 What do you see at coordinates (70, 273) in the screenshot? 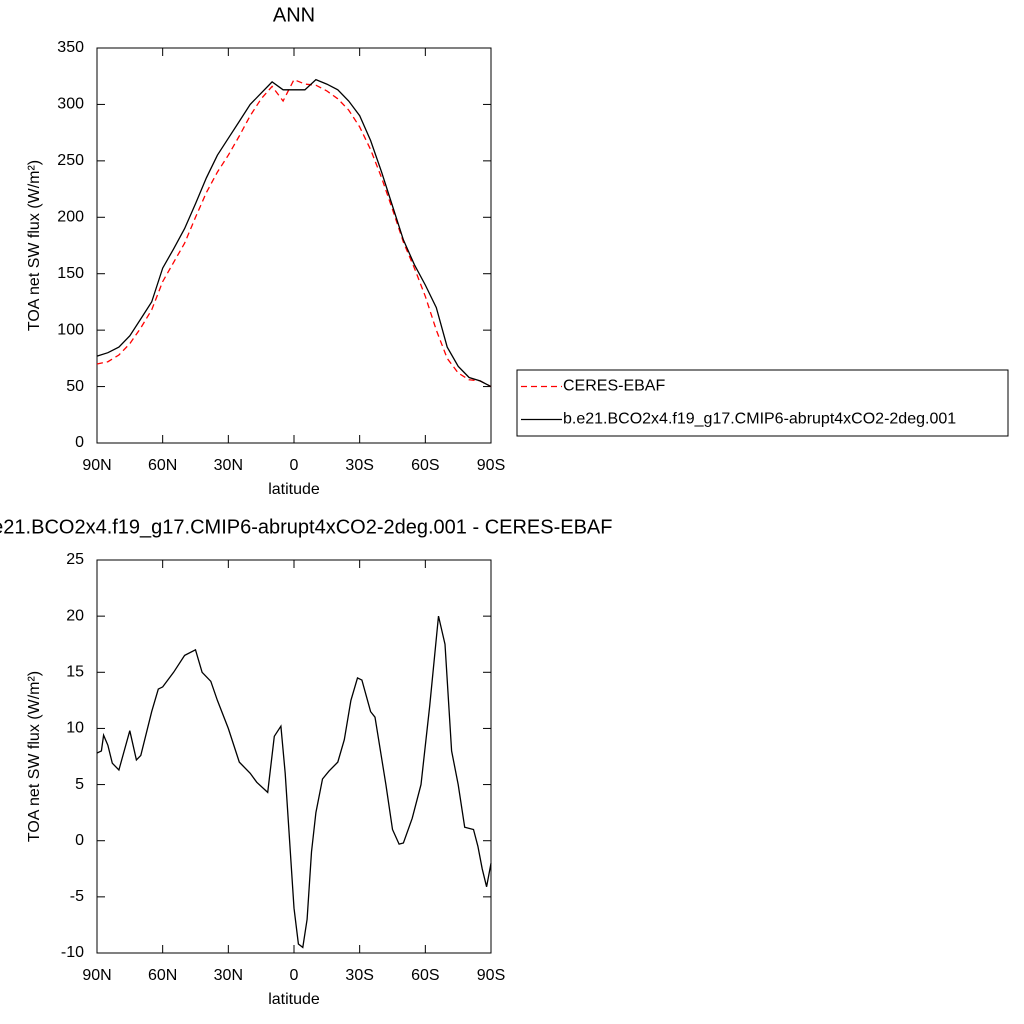
I see `y-tick-label: 150` at bounding box center [70, 273].